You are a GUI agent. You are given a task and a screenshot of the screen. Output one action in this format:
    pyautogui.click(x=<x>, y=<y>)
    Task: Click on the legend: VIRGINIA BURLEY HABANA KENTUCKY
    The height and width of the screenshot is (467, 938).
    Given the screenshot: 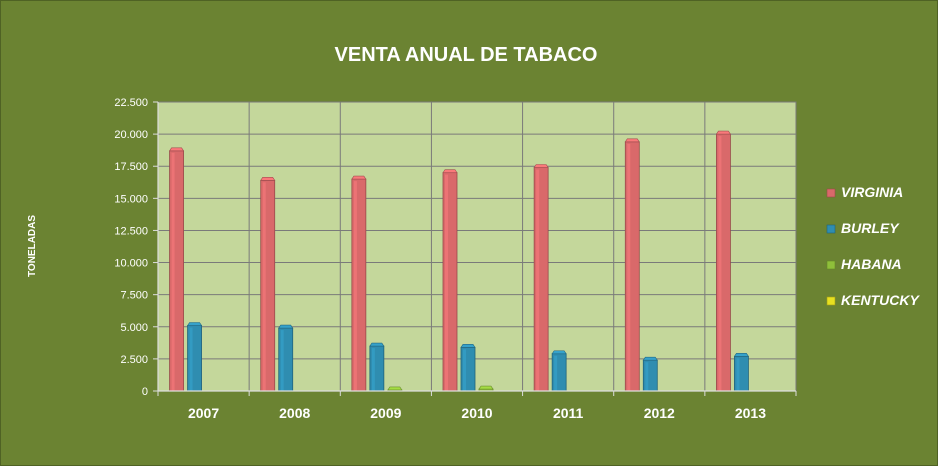 What is the action you would take?
    pyautogui.click(x=873, y=246)
    